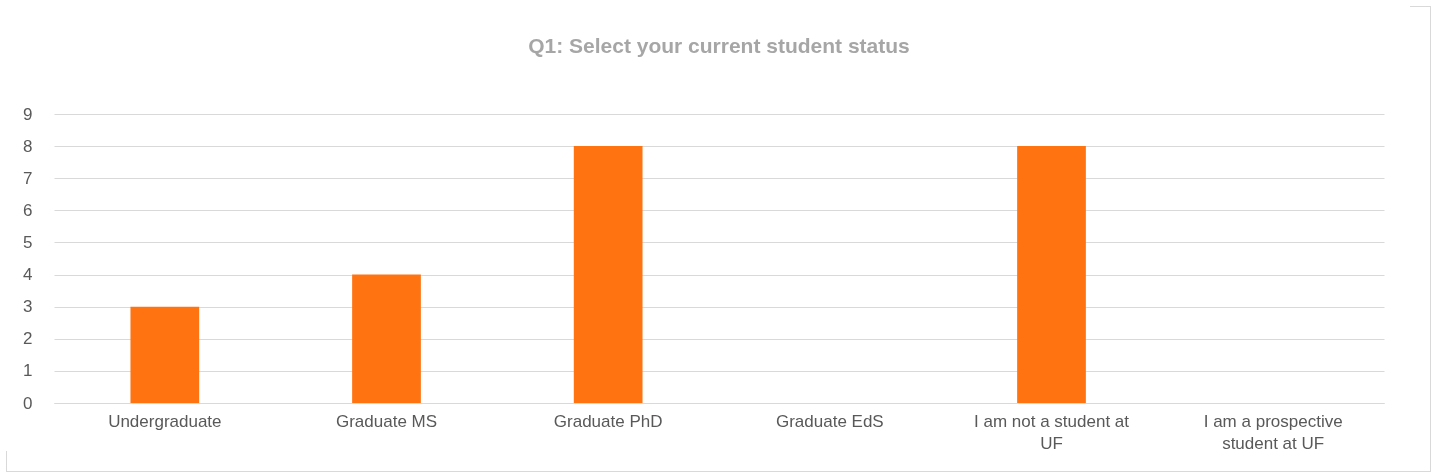 The image size is (1439, 474). What do you see at coordinates (1052, 432) in the screenshot?
I see `x-tick-label: I am not a student at UF` at bounding box center [1052, 432].